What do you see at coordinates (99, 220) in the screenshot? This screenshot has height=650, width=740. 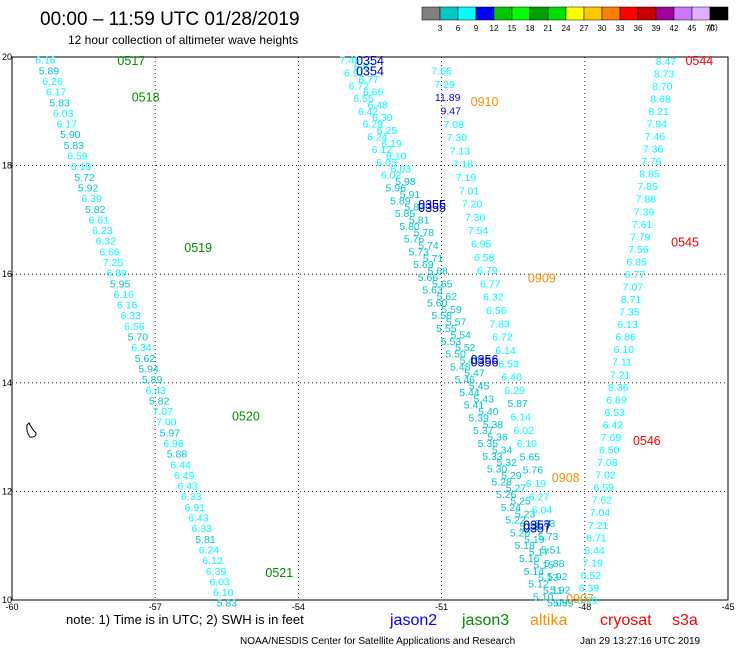 I see `swh-value: 6.61` at bounding box center [99, 220].